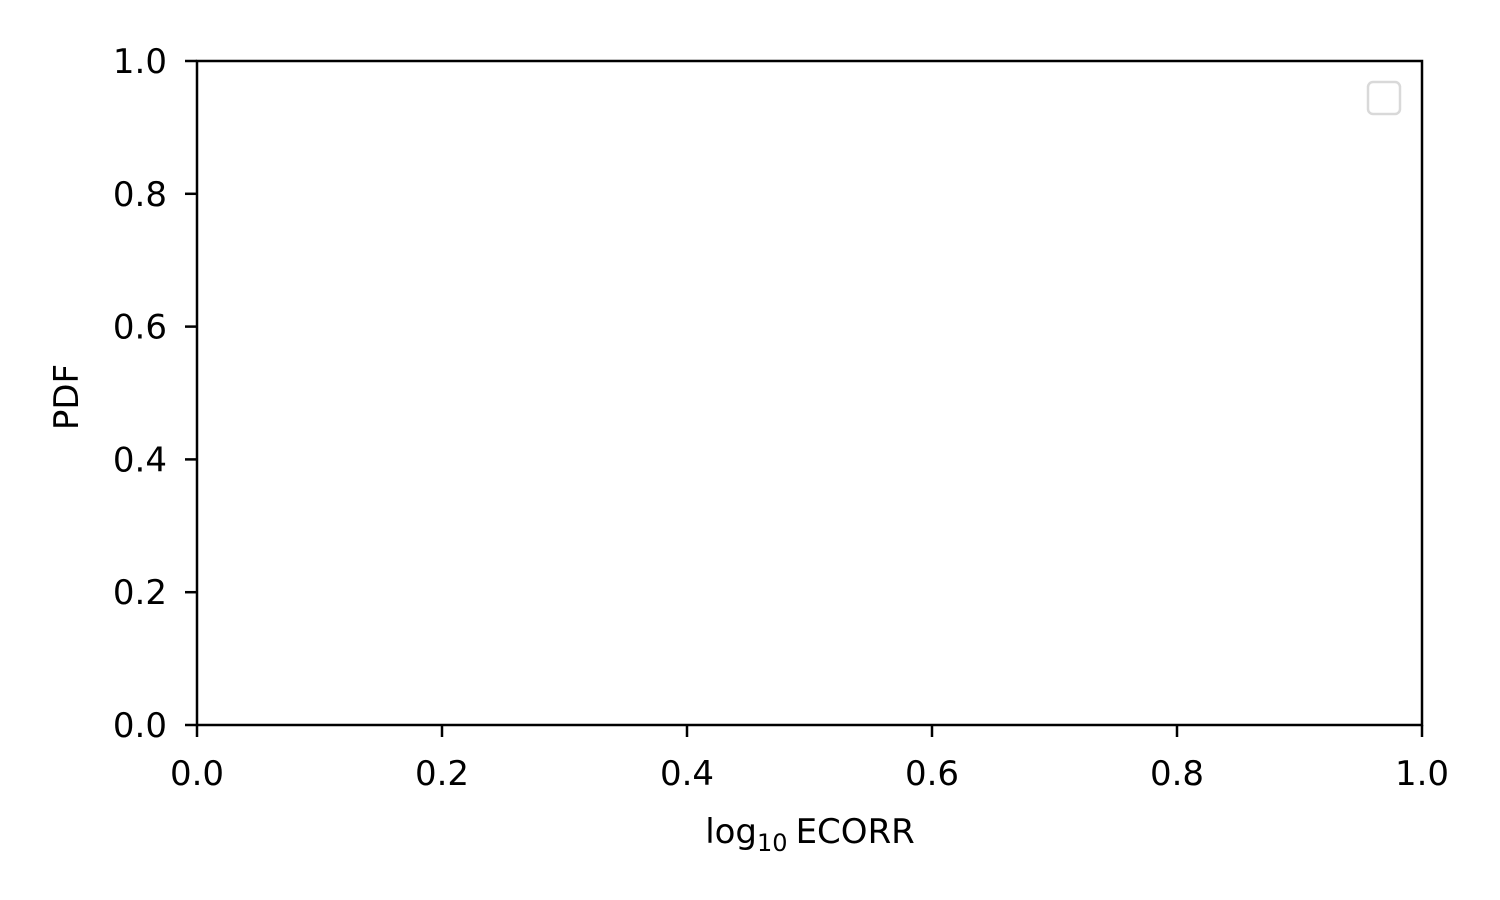  I want to click on x-tick-label: 0.8, so click(1177, 774).